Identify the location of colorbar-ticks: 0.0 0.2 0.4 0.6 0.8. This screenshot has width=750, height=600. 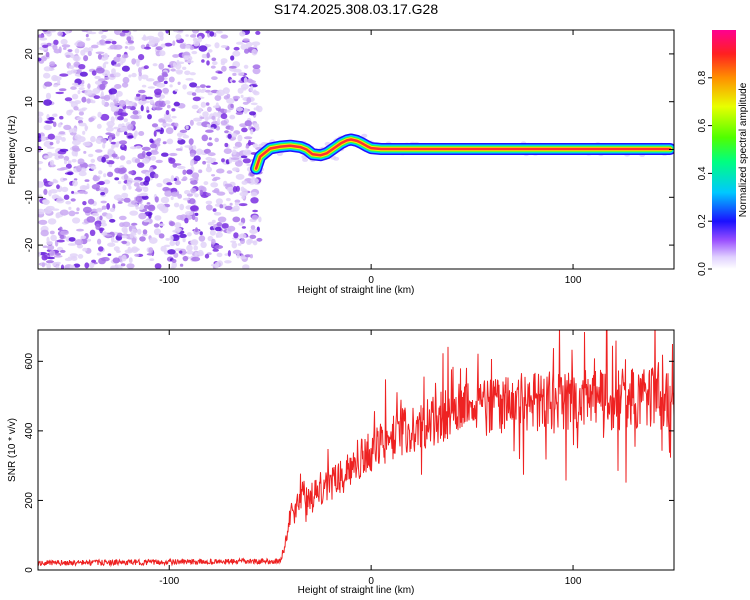
(704, 173).